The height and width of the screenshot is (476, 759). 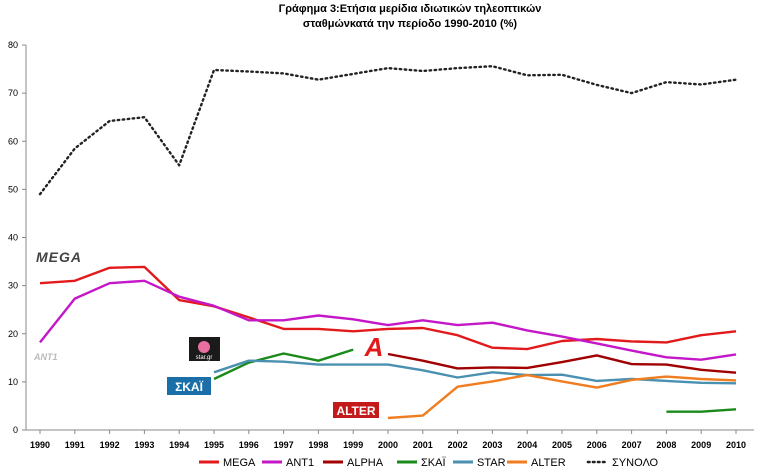 I want to click on alpha-logo: A, so click(x=374, y=347).